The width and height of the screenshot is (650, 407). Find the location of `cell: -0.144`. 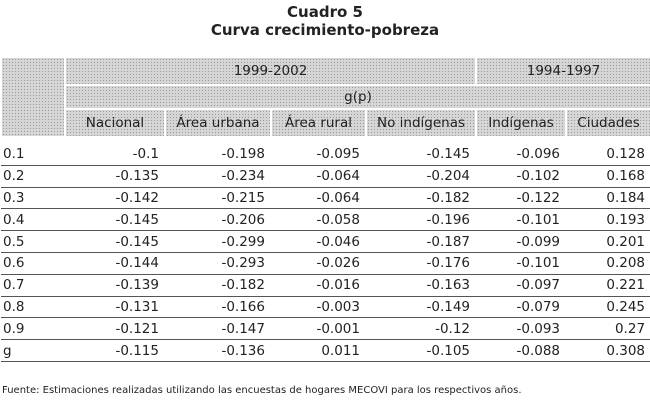

cell: -0.144 is located at coordinates (115, 263).